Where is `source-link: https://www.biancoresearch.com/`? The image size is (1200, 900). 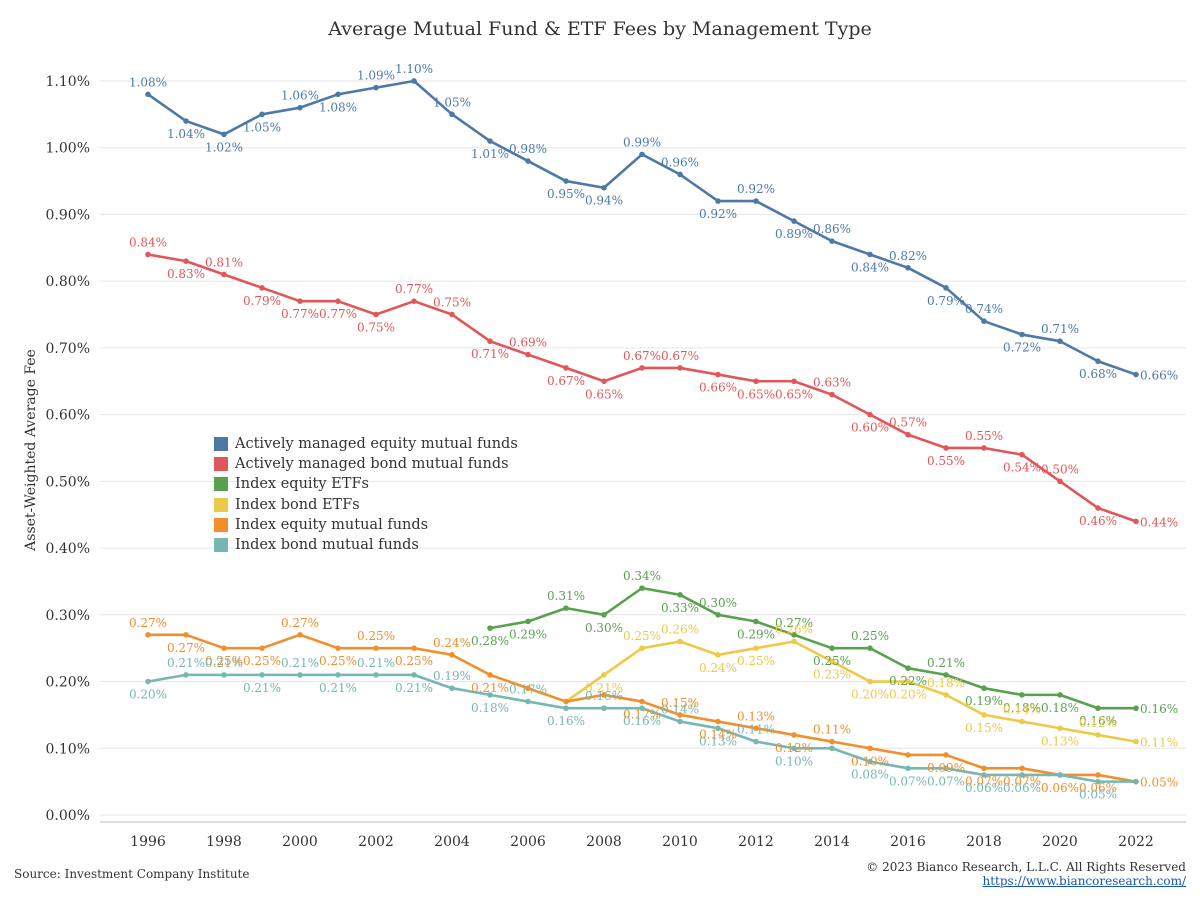
source-link: https://www.biancoresearch.com/ is located at coordinates (1084, 881).